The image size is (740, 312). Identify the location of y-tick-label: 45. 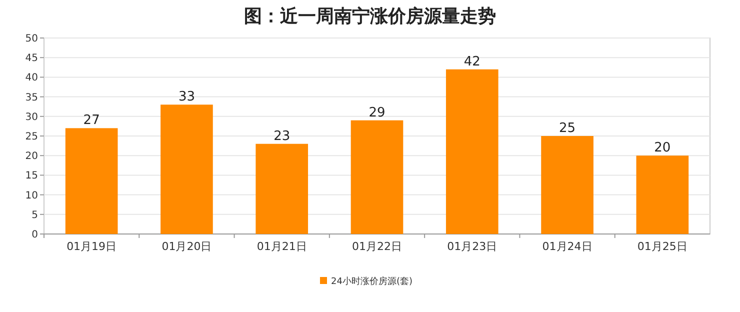
(31, 58).